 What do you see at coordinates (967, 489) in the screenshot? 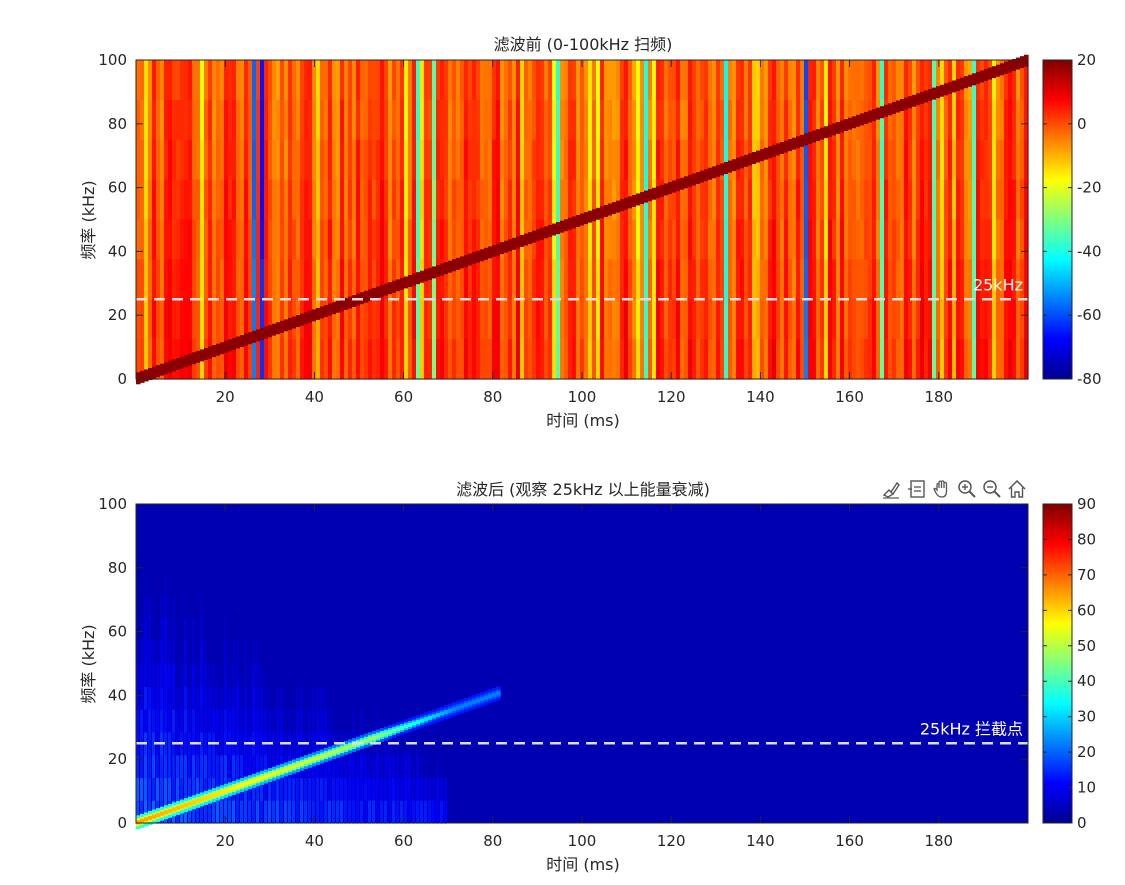
I see `zoom-in-icon` at bounding box center [967, 489].